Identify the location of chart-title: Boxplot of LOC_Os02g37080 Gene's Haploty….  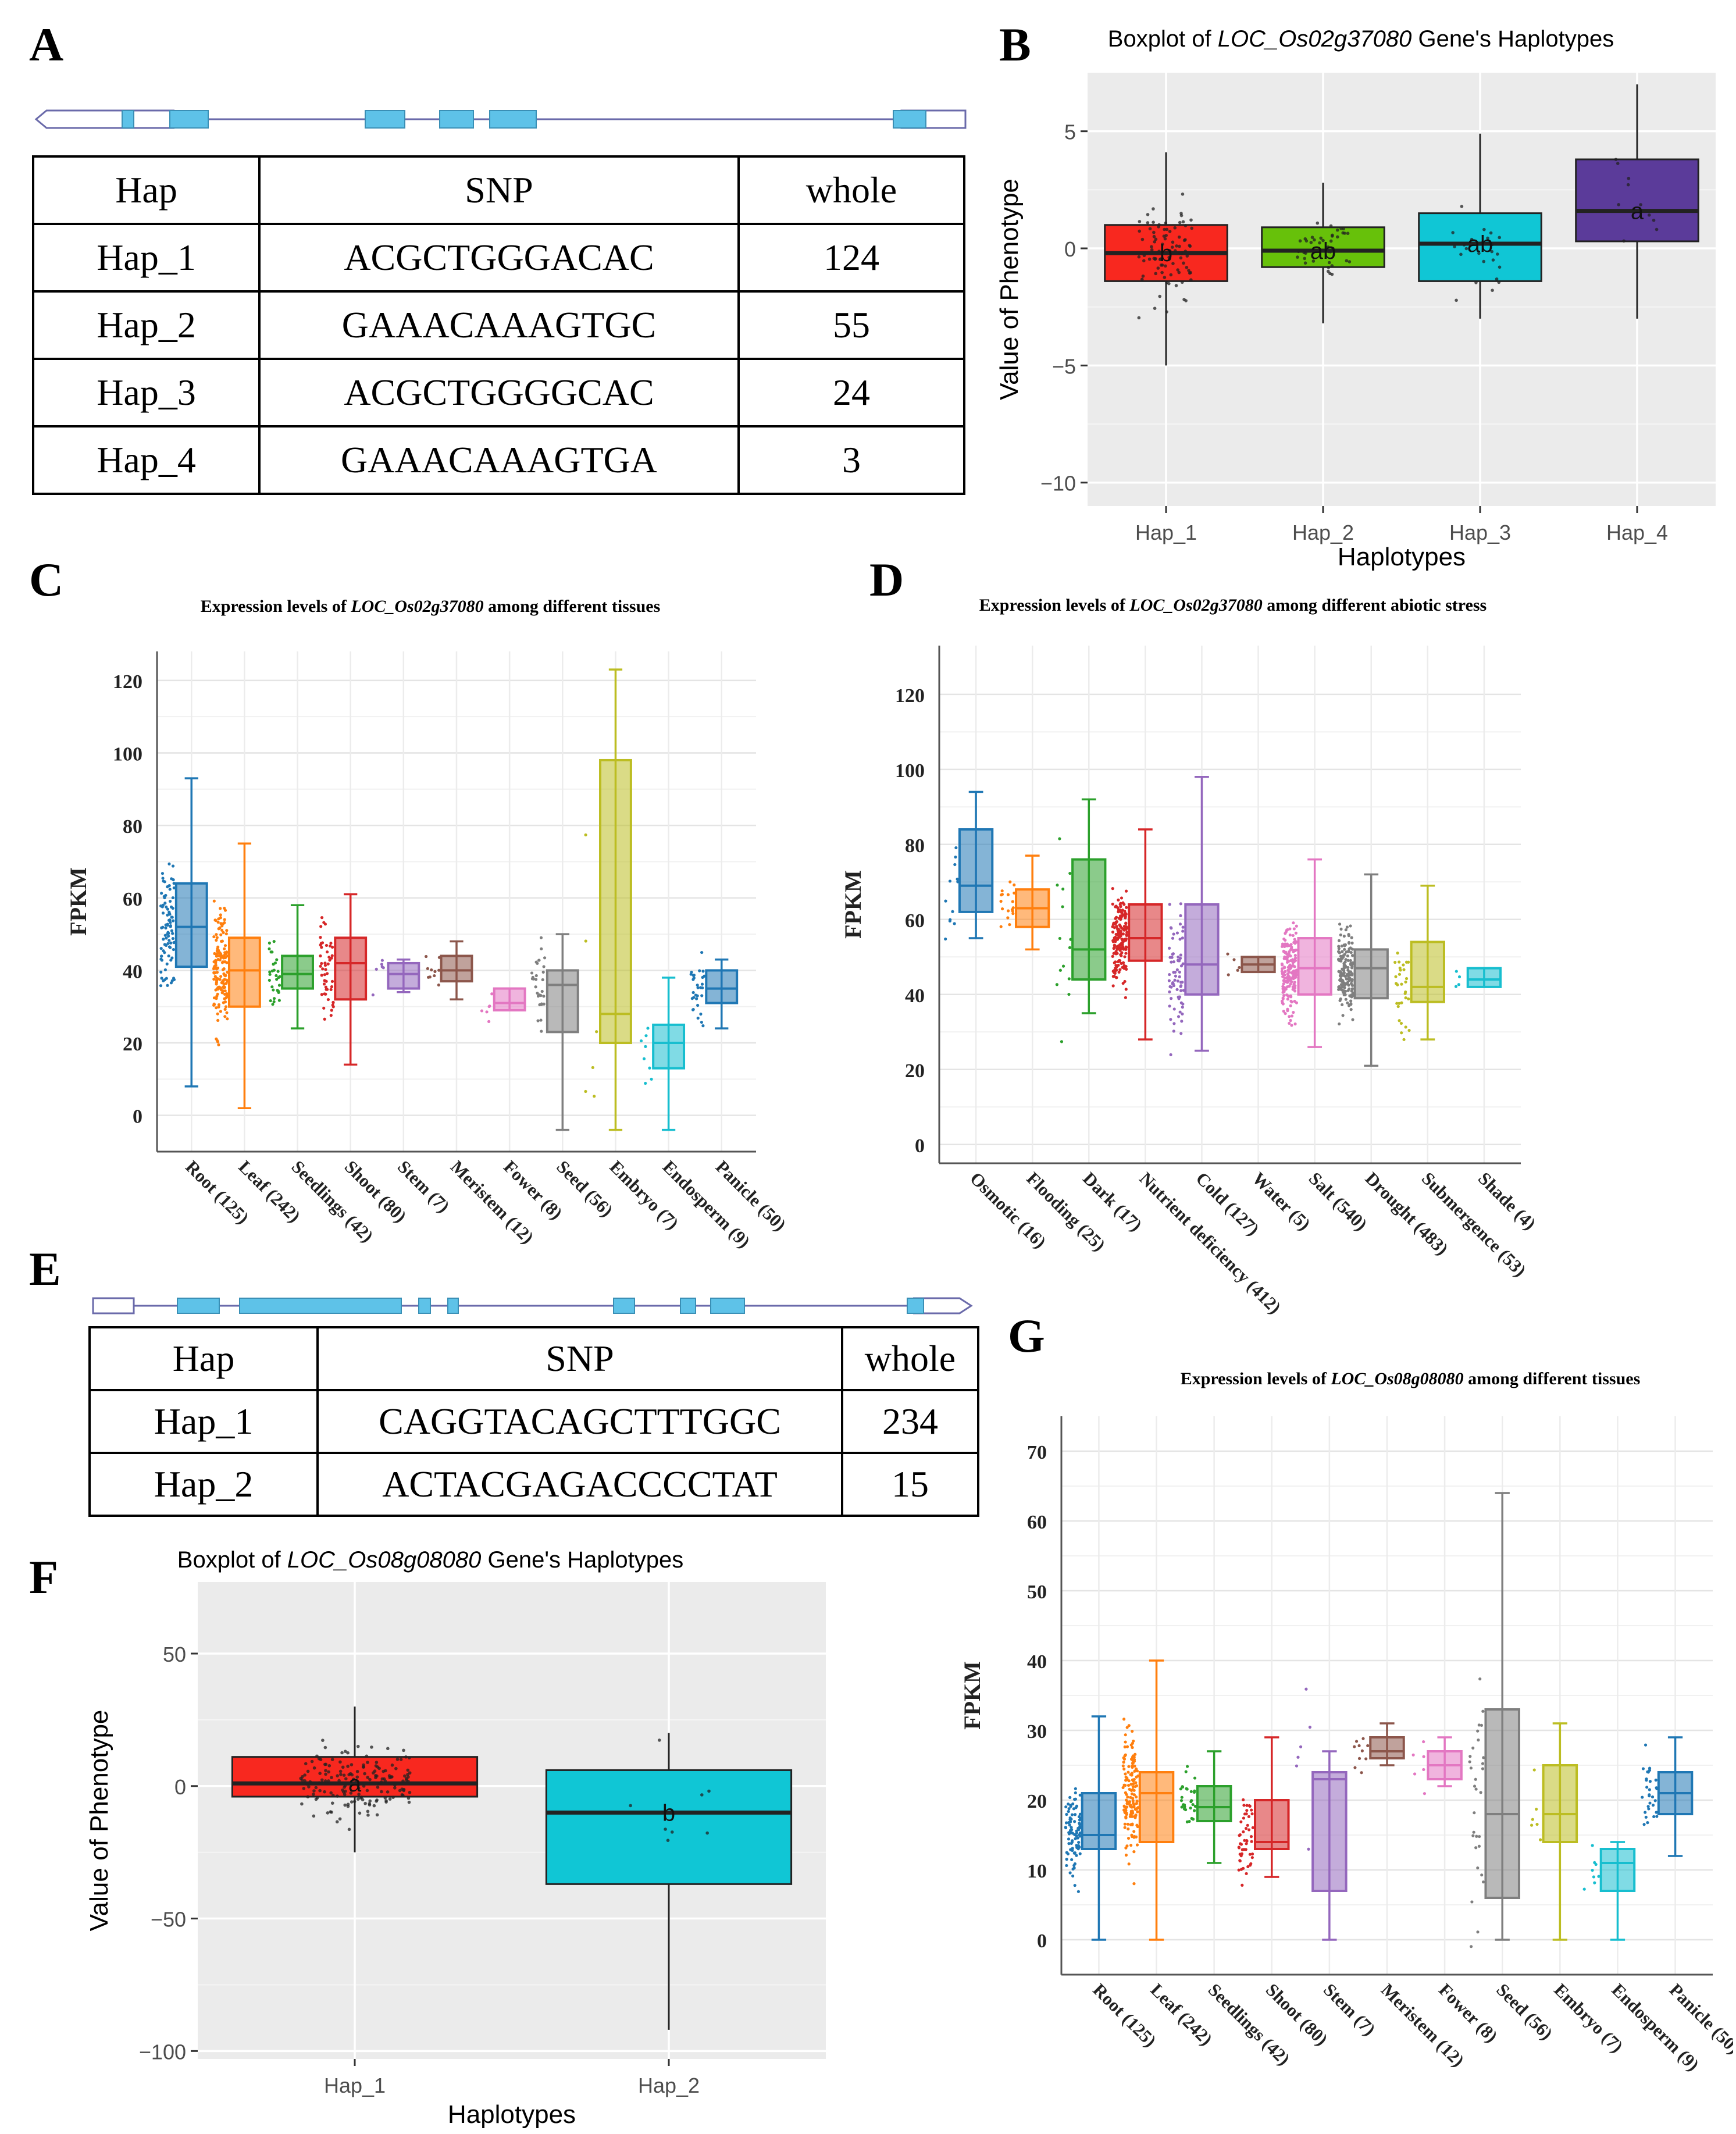
(1361, 39).